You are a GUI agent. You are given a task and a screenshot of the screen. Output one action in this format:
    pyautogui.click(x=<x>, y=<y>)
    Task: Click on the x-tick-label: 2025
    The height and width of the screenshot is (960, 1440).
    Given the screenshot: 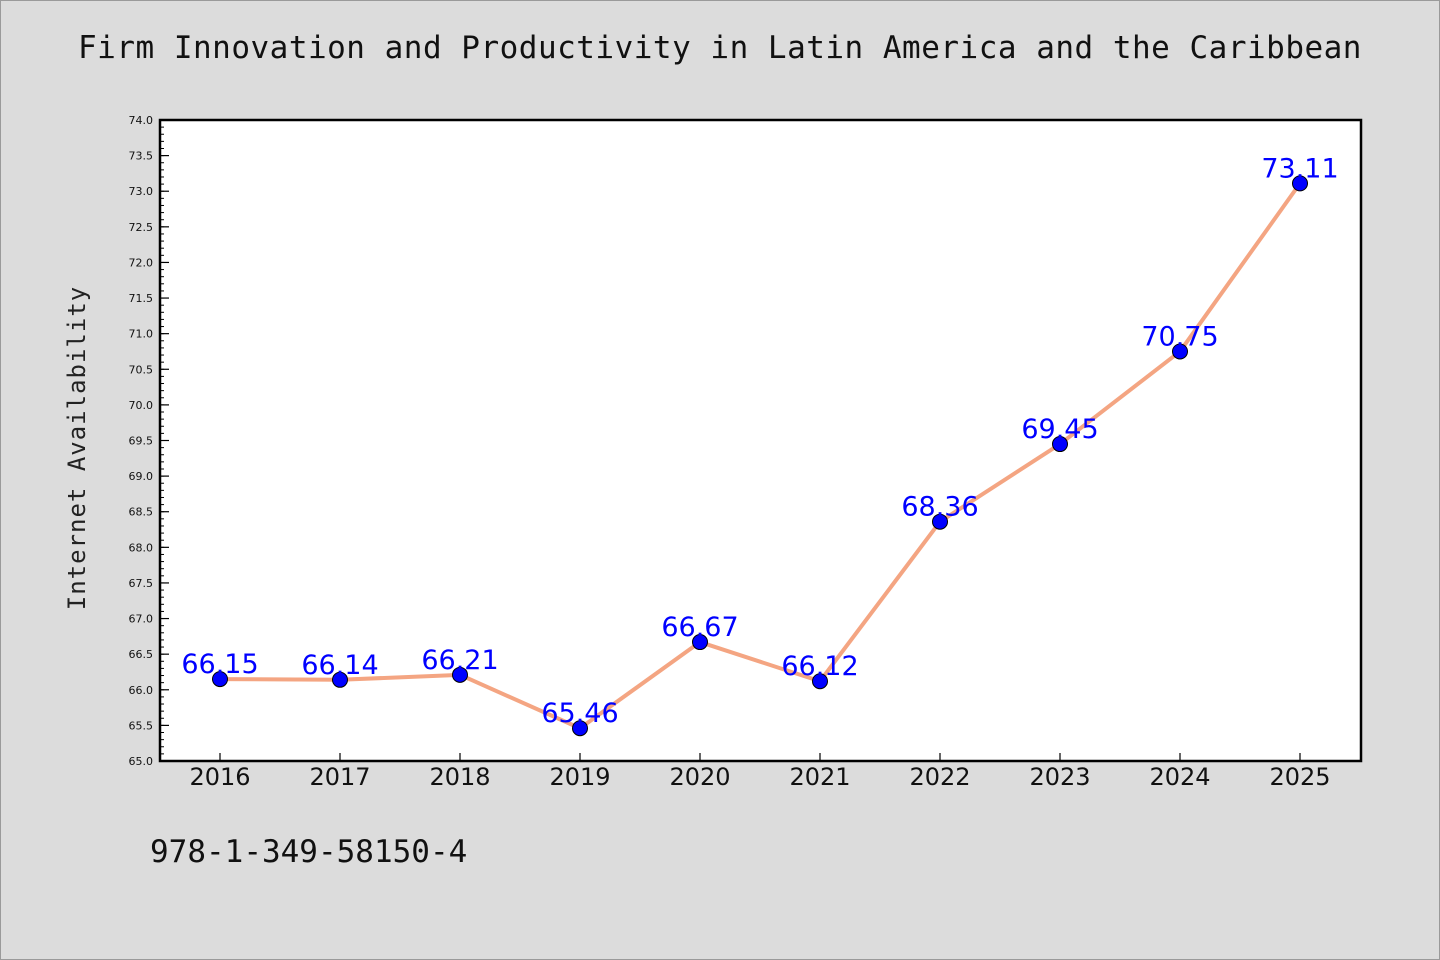 What is the action you would take?
    pyautogui.click(x=1299, y=777)
    